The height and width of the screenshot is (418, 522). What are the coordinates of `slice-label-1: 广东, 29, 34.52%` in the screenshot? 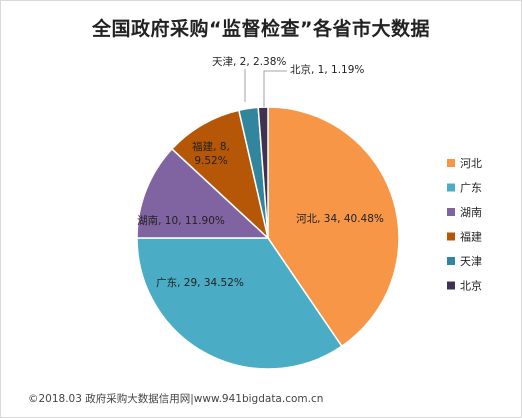 It's located at (200, 282).